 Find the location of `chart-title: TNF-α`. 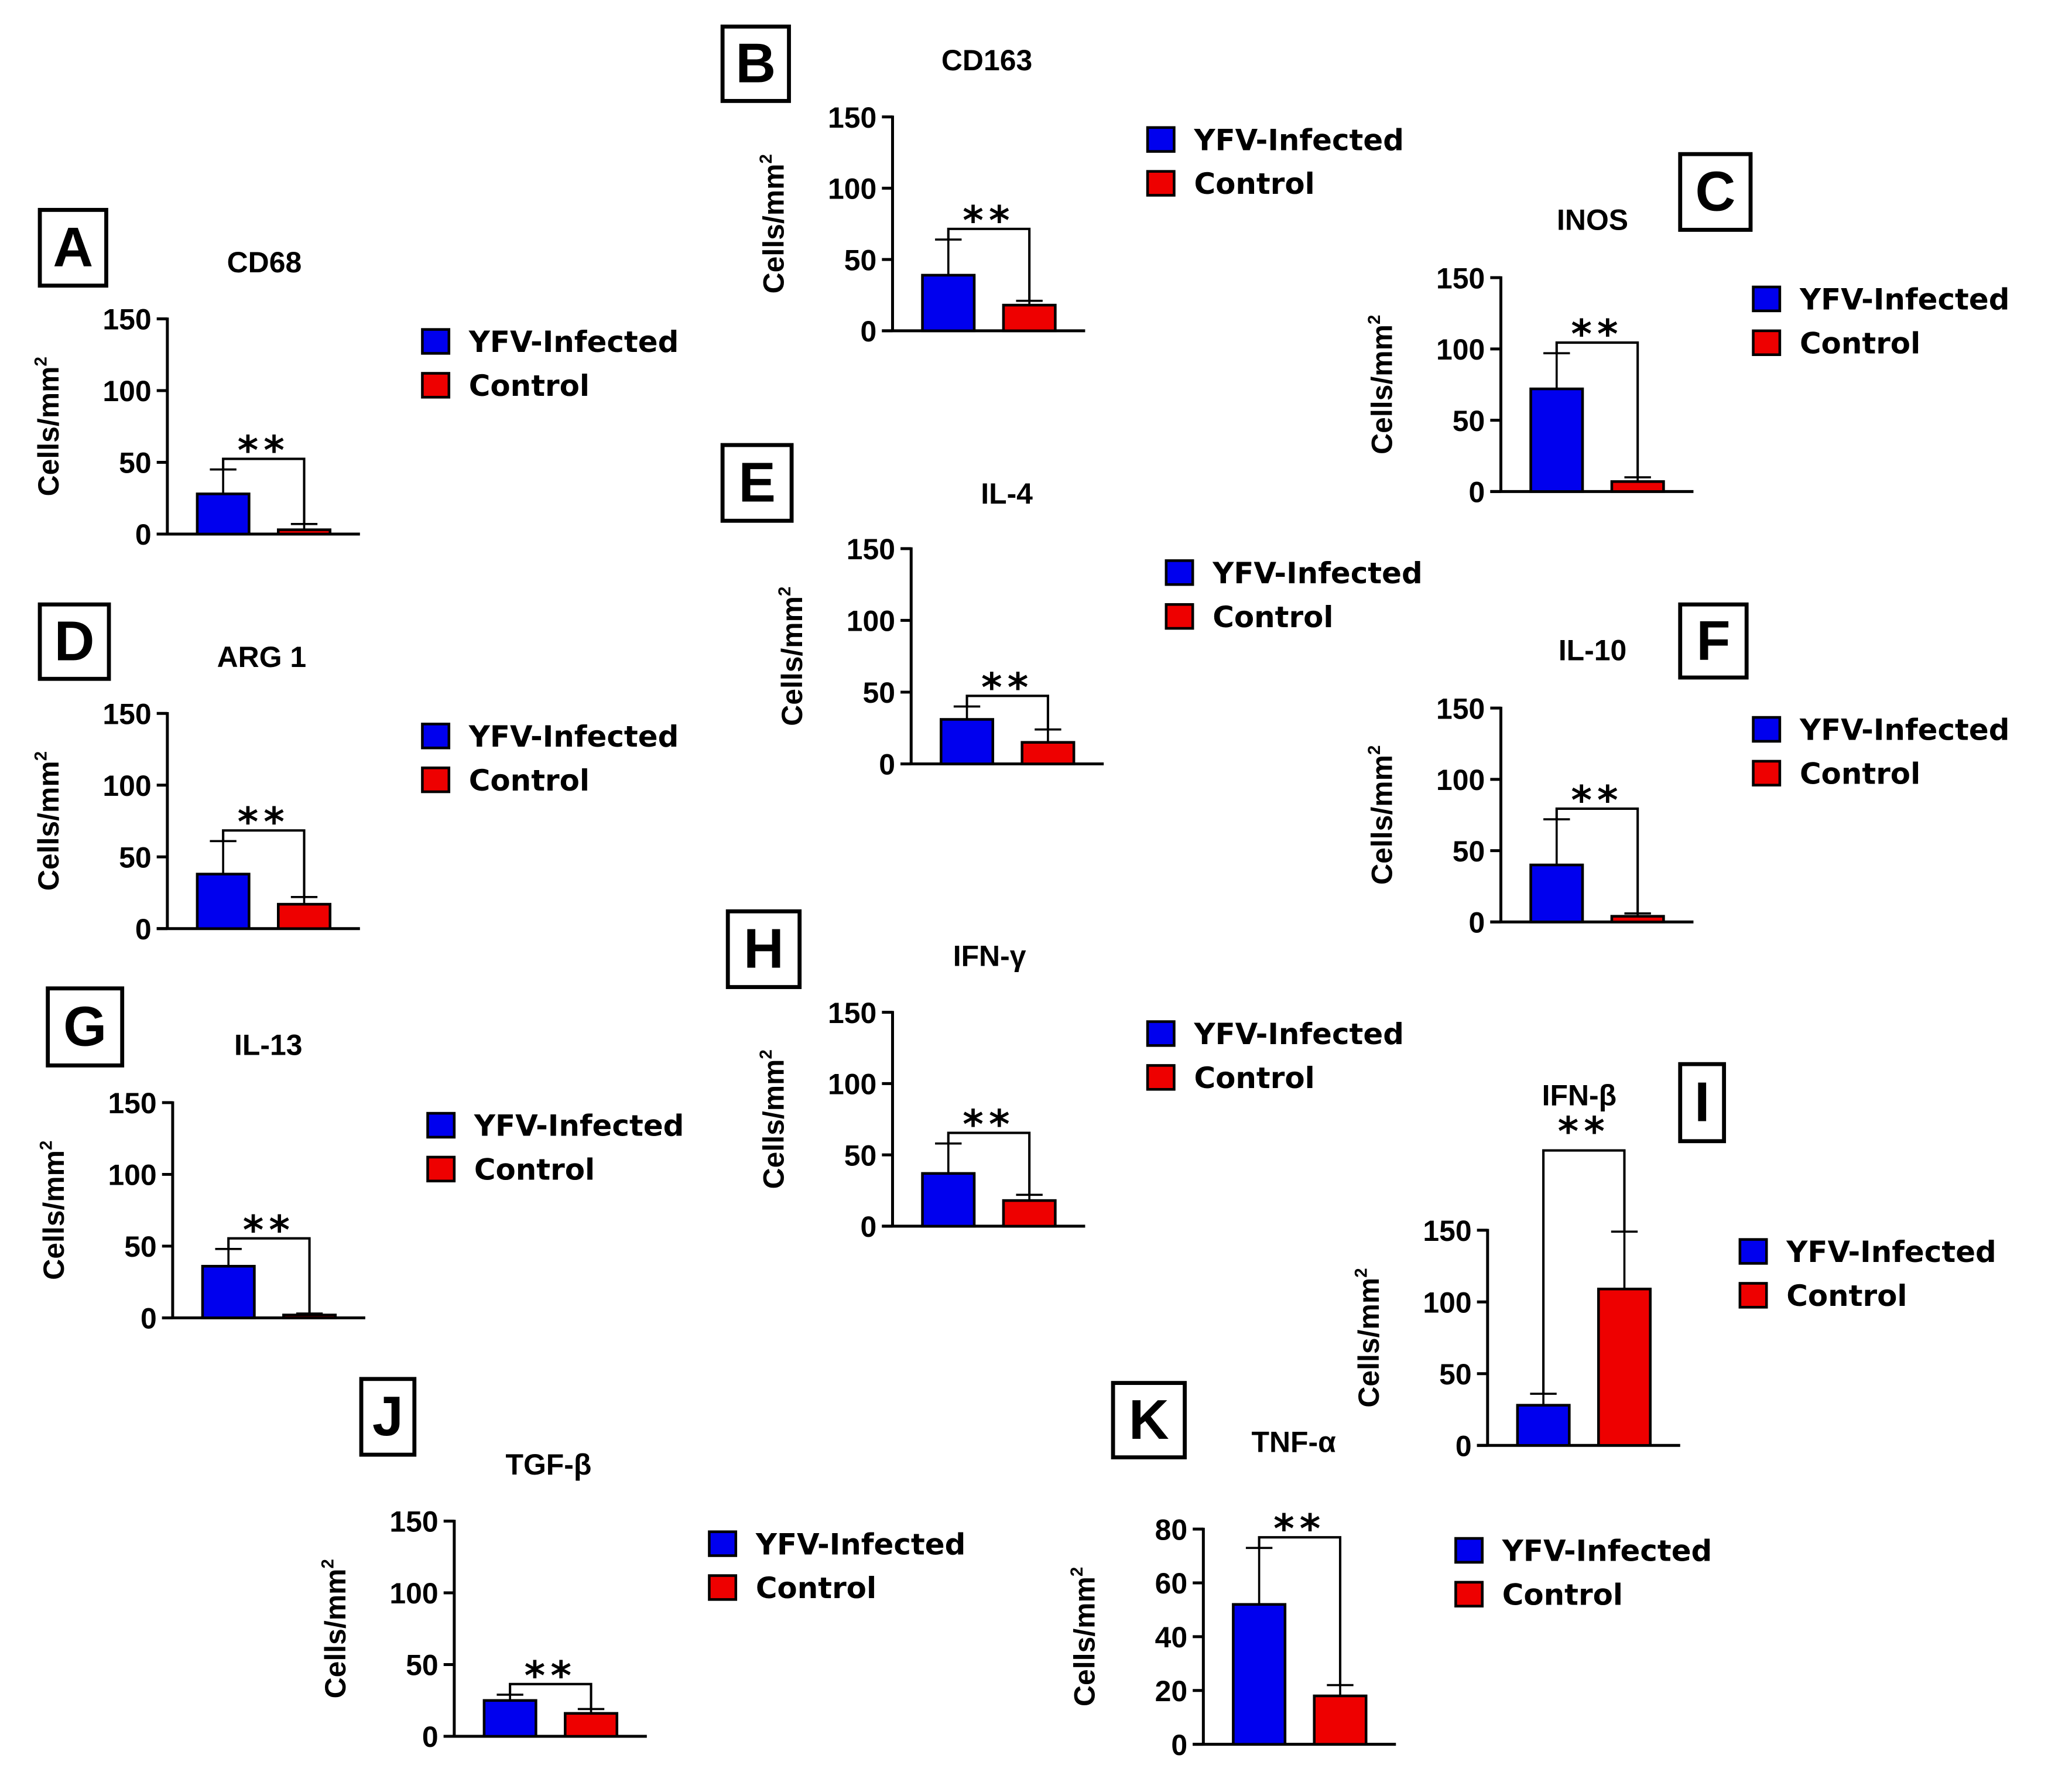

chart-title: TNF-α is located at coordinates (1293, 1442).